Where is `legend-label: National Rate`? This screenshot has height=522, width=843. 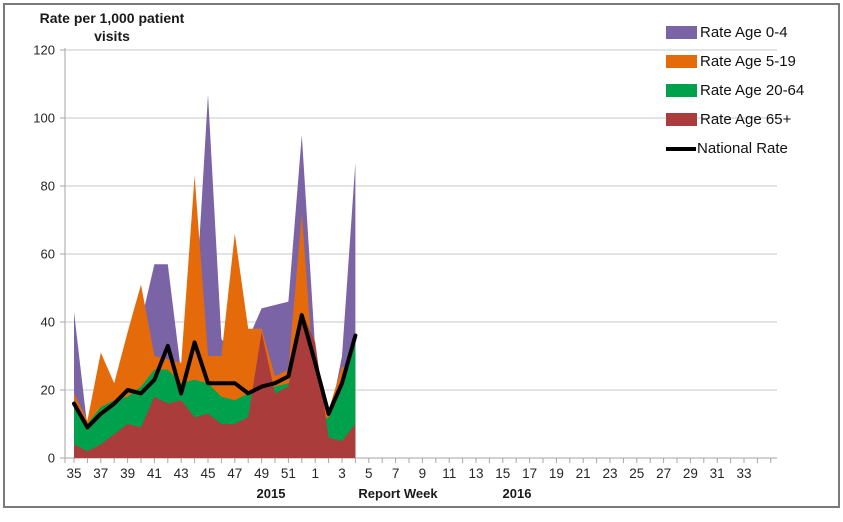
legend-label: National Rate is located at coordinates (742, 148).